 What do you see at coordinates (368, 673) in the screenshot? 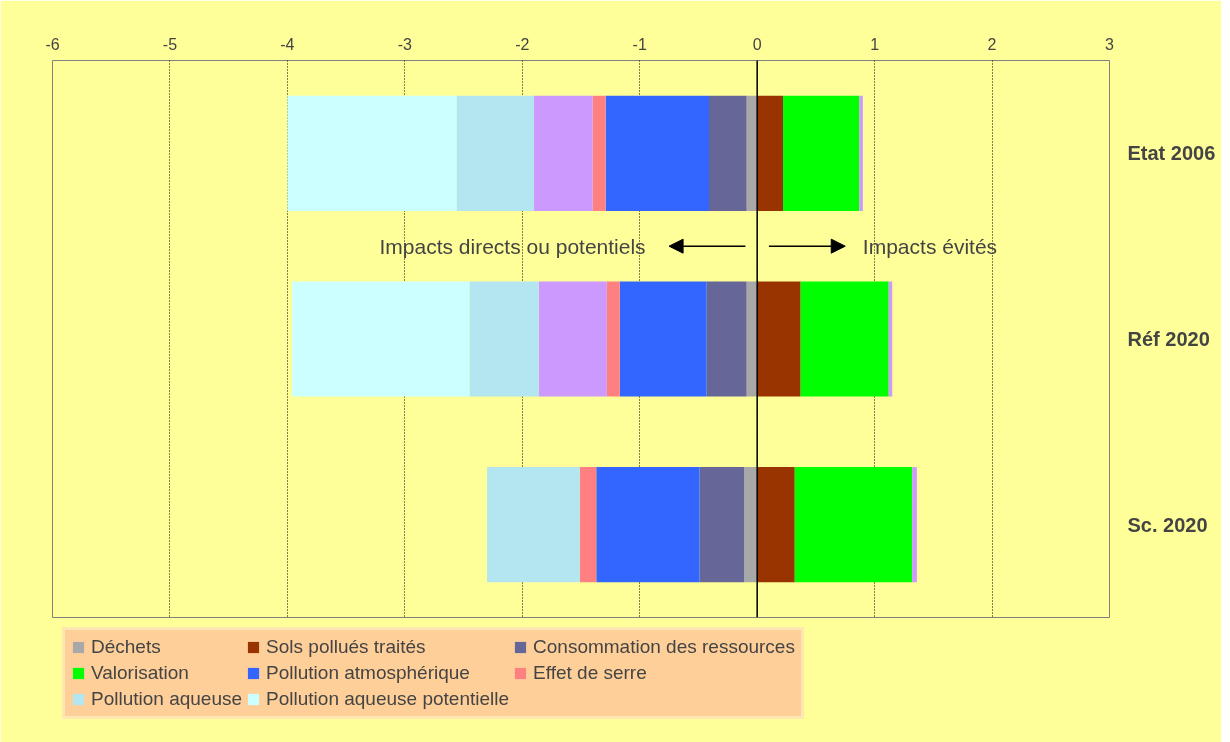
I see `legend-label: Pollution atmosphérique` at bounding box center [368, 673].